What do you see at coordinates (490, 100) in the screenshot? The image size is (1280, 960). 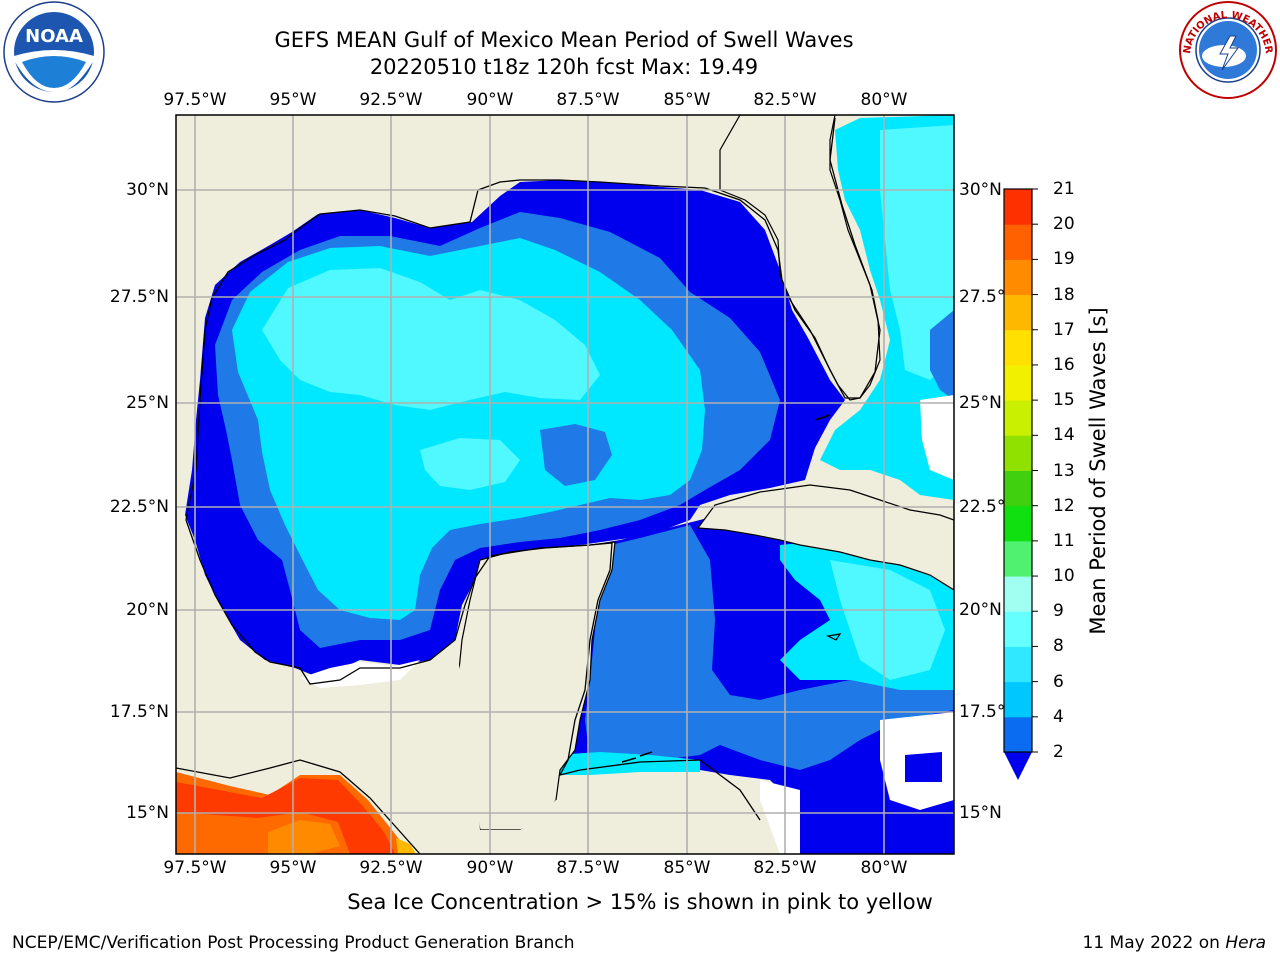 I see `lon-tick-top: 90°W` at bounding box center [490, 100].